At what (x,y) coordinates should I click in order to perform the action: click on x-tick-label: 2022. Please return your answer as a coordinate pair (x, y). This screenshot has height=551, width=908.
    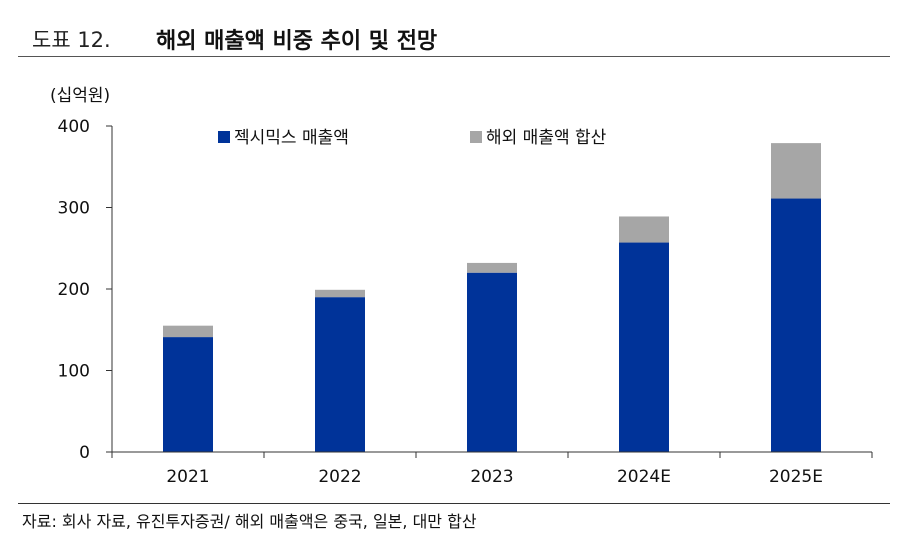
    Looking at the image, I should click on (339, 477).